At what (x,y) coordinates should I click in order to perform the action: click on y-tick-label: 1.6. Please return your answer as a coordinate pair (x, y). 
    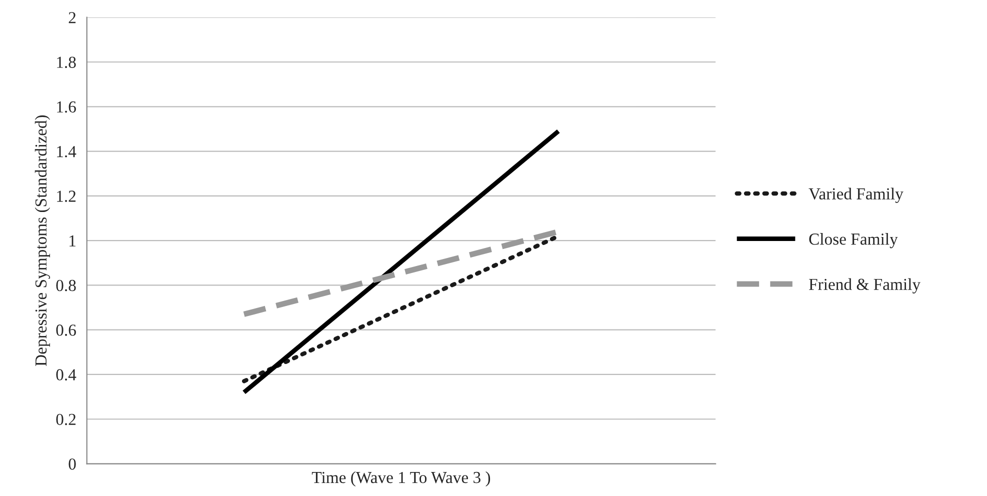
    Looking at the image, I should click on (66, 107).